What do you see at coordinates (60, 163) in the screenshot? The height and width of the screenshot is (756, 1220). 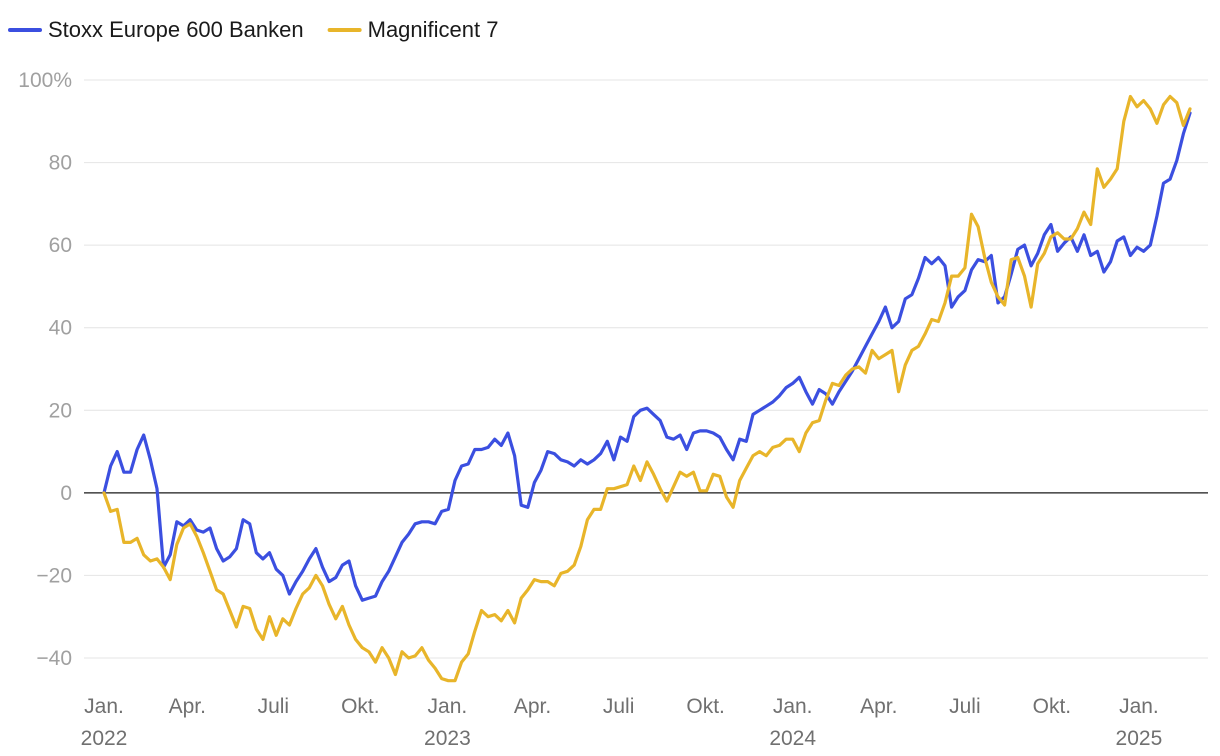 I see `y-tick-label: 80` at bounding box center [60, 163].